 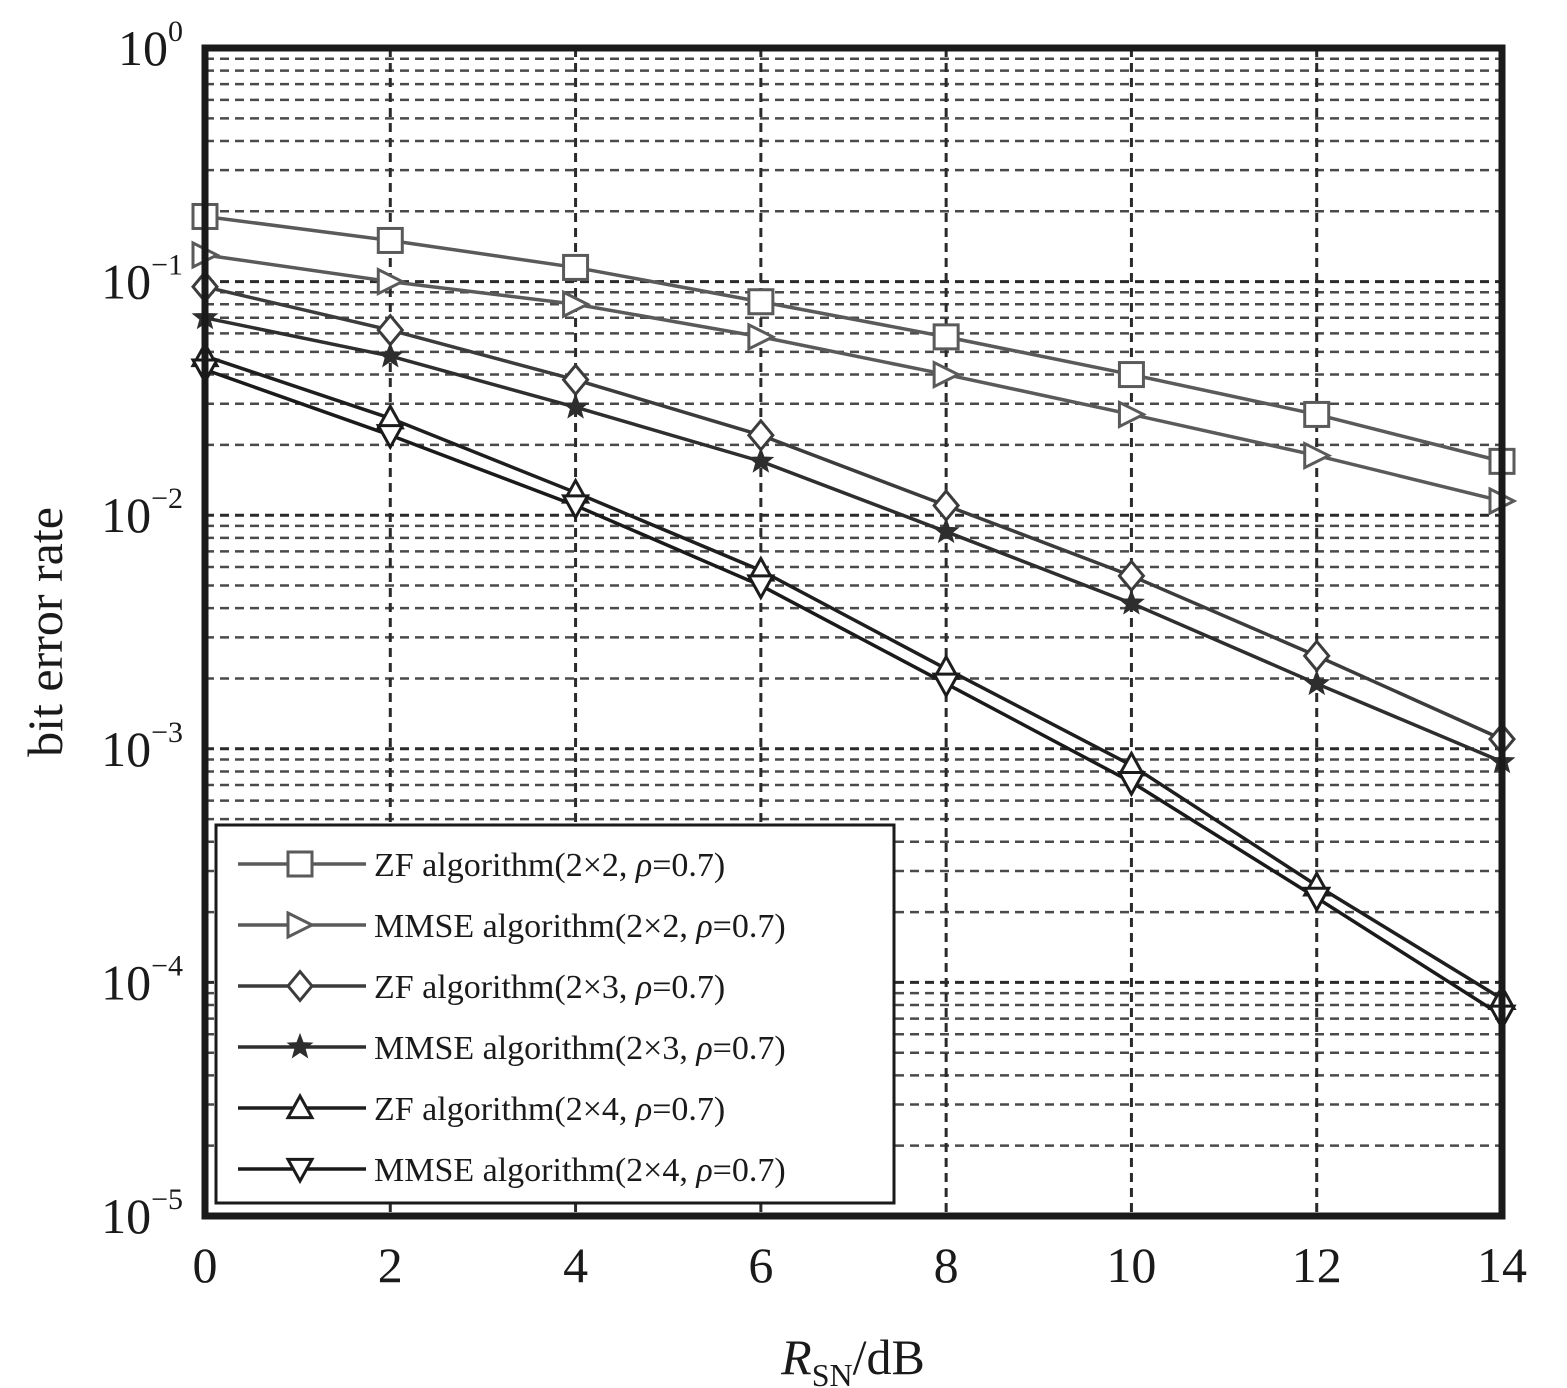 I want to click on y-tick-label: 10⁰, so click(x=150, y=45).